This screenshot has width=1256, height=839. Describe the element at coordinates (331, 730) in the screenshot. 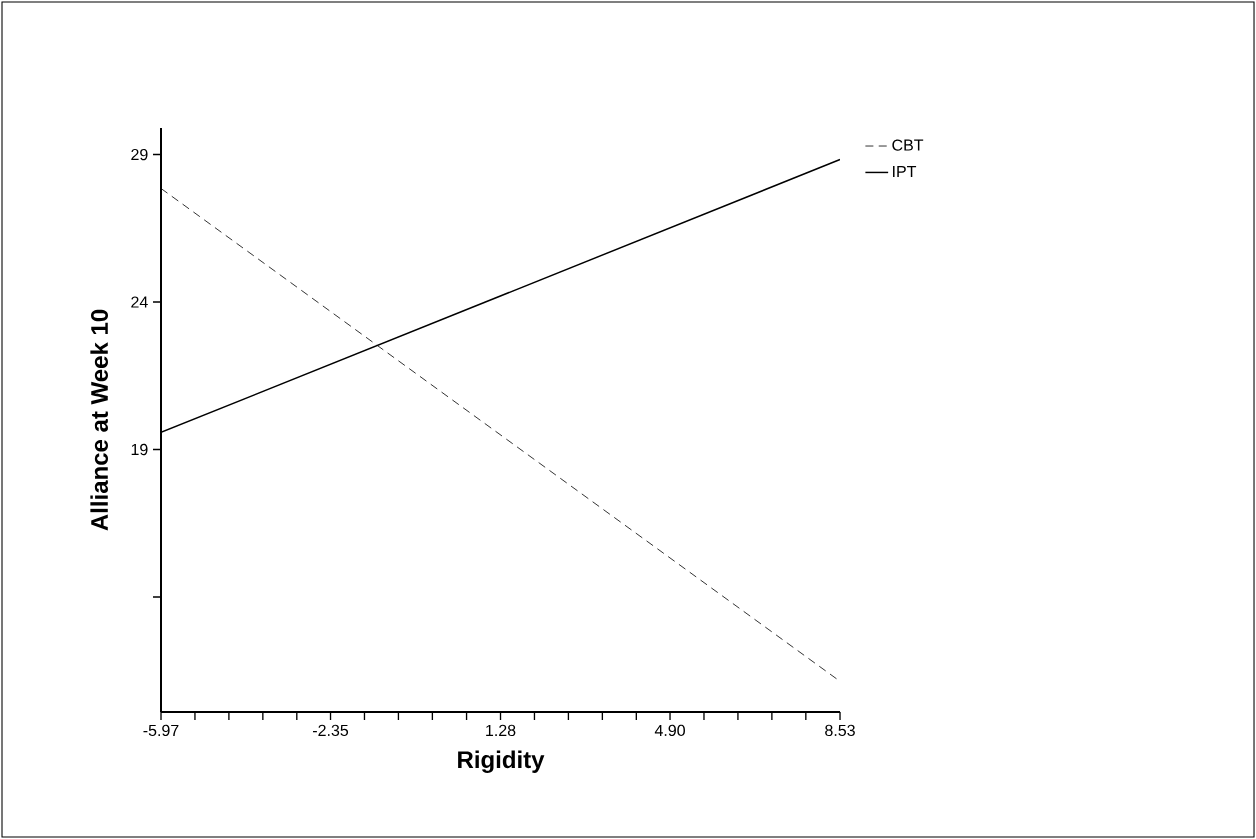

I see `x-tick-label: -2.35` at that location.